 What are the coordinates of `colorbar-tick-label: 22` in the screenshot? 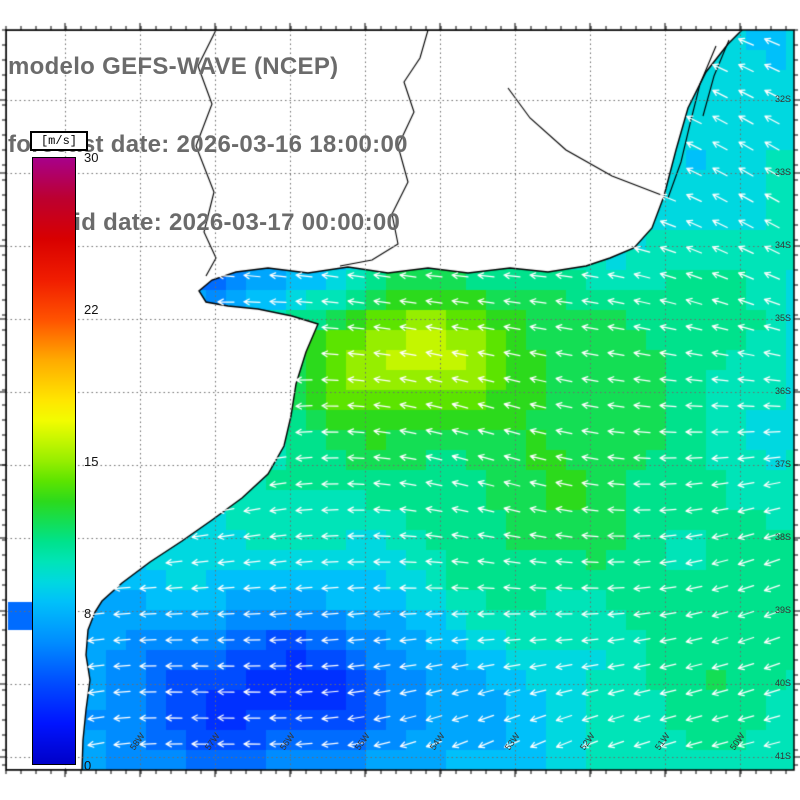 It's located at (91, 309).